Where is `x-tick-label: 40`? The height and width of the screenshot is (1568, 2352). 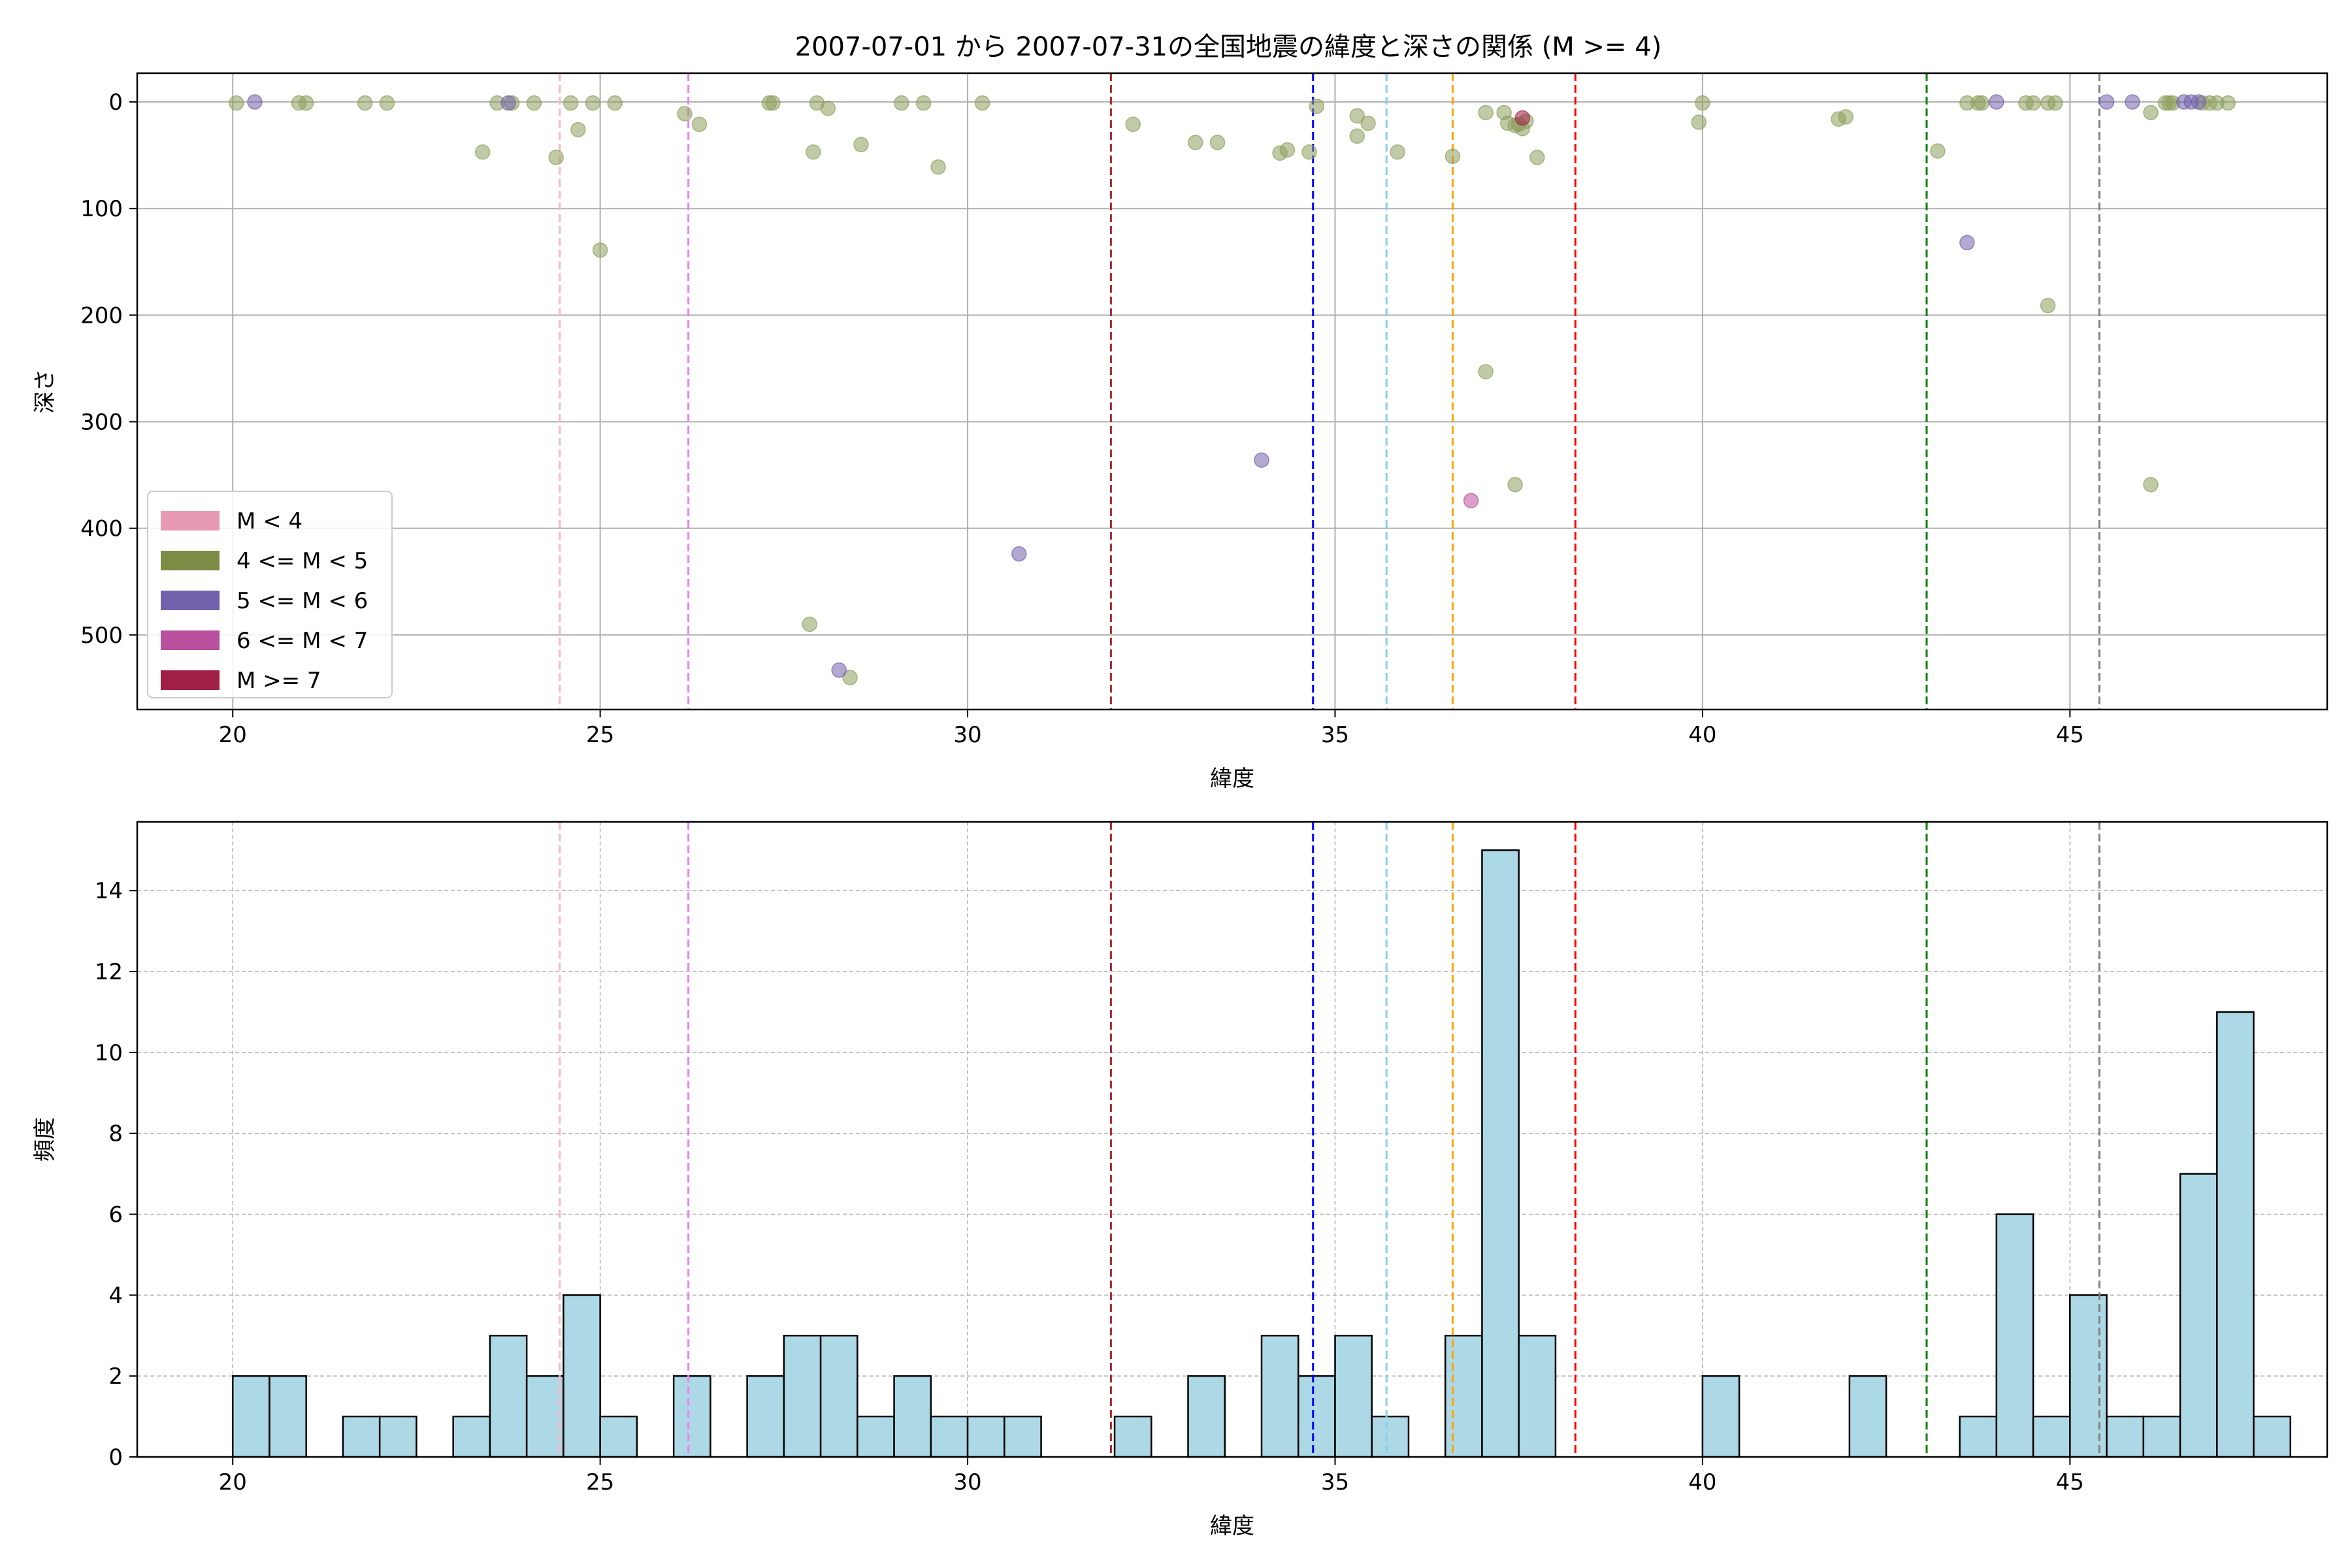 x-tick-label: 40 is located at coordinates (1702, 1482).